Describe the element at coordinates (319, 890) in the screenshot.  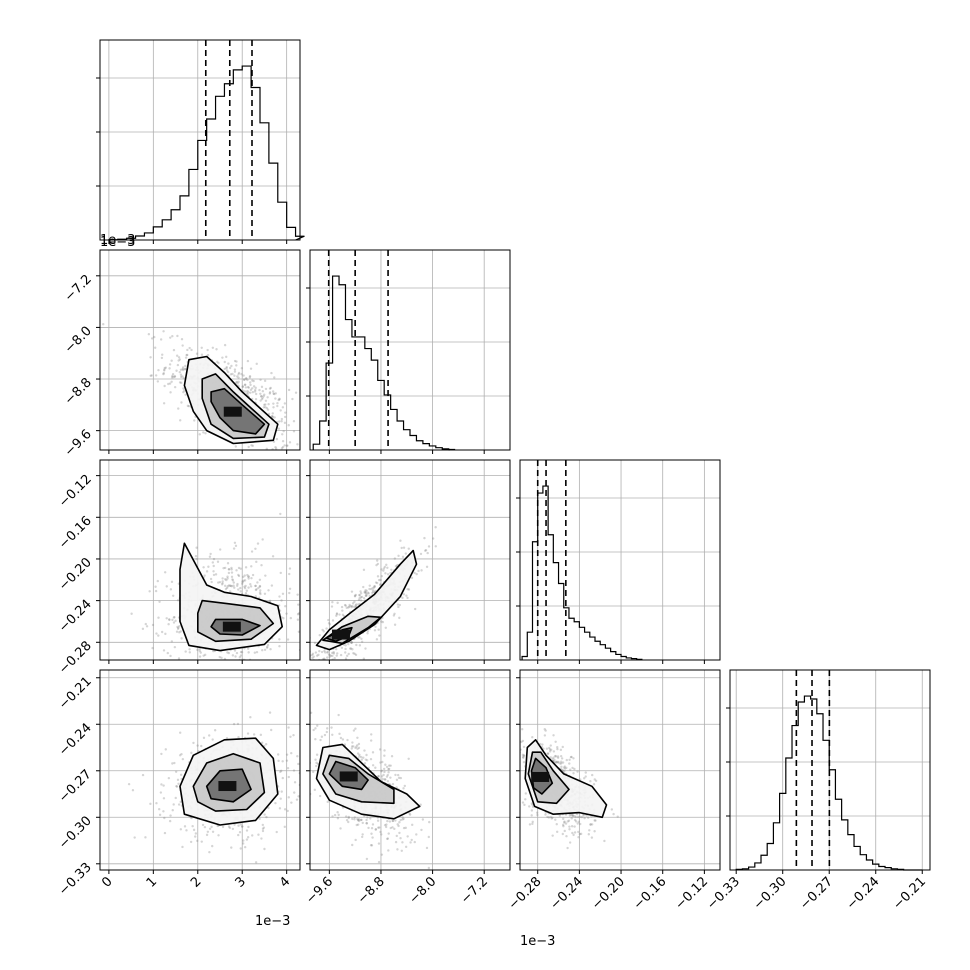
I see `x-tick-label: −9.6` at that location.